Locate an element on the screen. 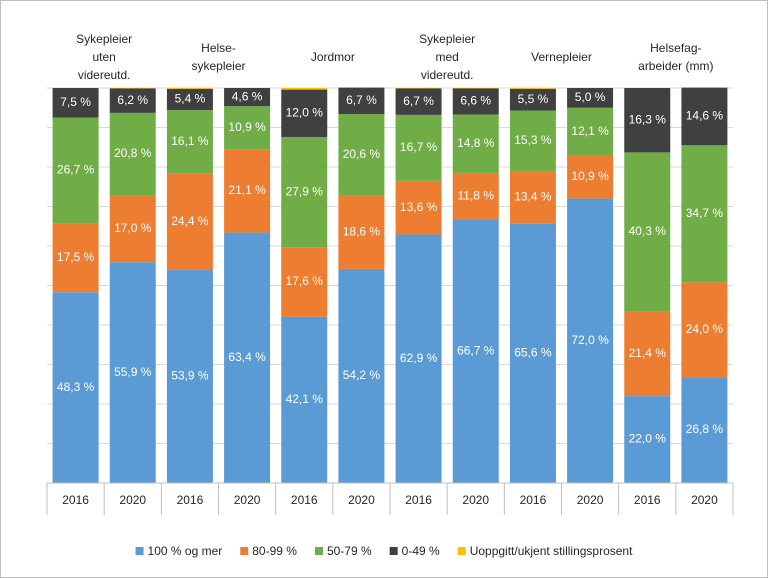  data-label: 42,1 % is located at coordinates (305, 399).